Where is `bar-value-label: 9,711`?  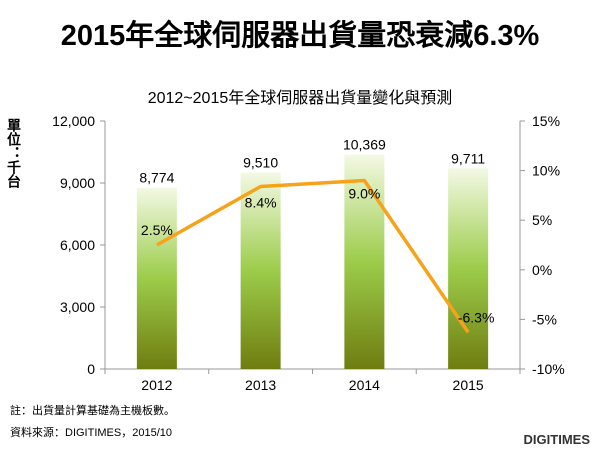 bar-value-label: 9,711 is located at coordinates (468, 158).